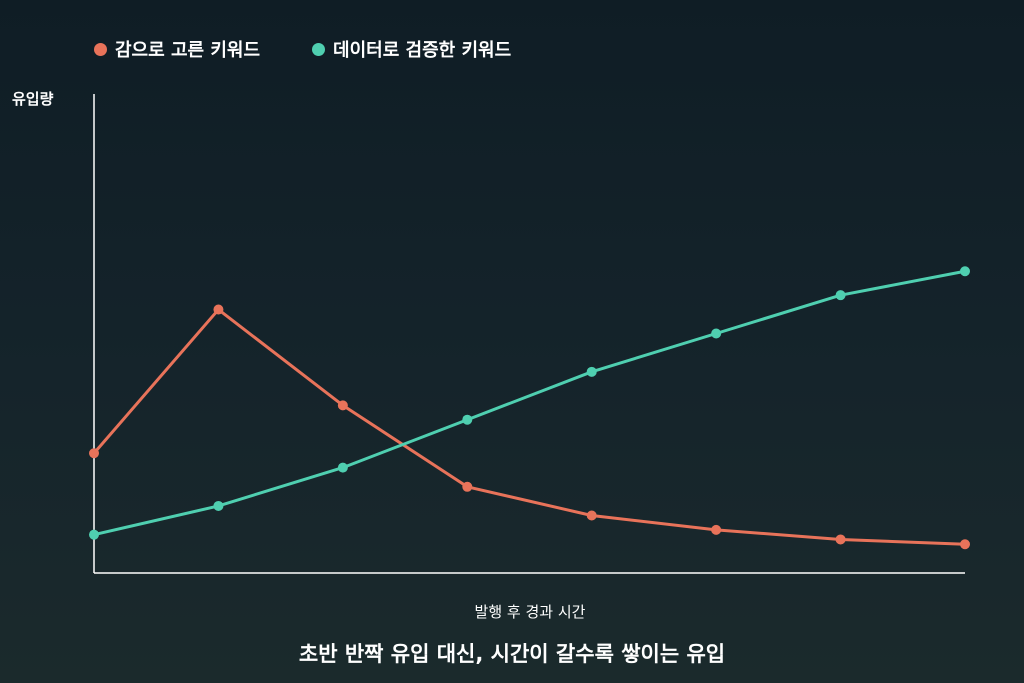 The image size is (1024, 683). I want to click on chart-caption: 초반 반짝 유입 대신, 시간이 갈수록 쌓이는 유입, so click(512, 654).